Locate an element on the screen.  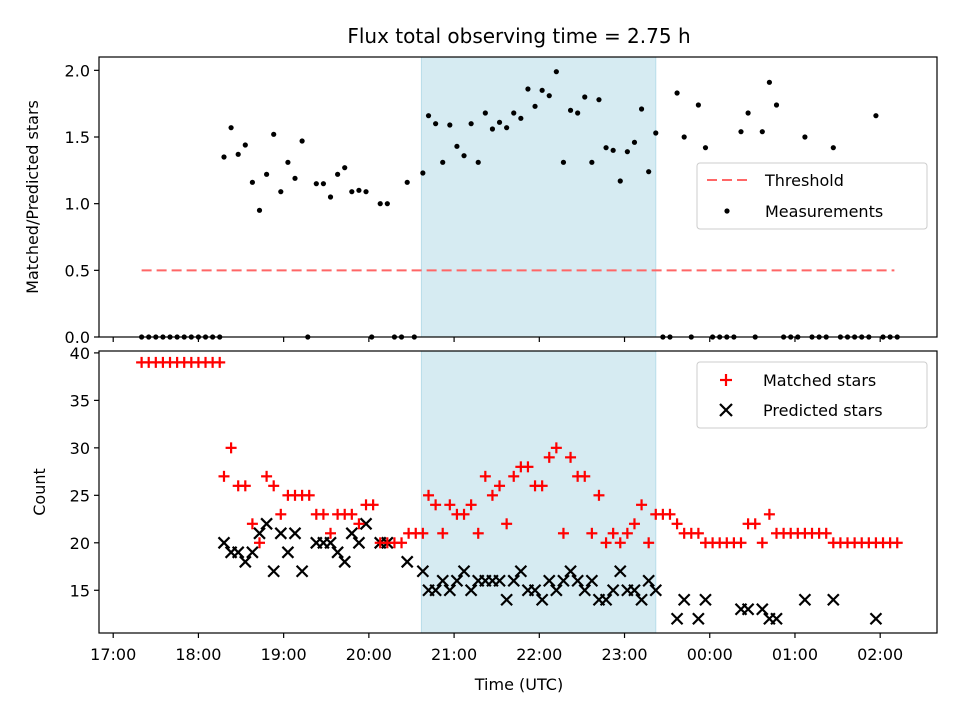
bottom-y-tick-label: 30 is located at coordinates (80, 448).